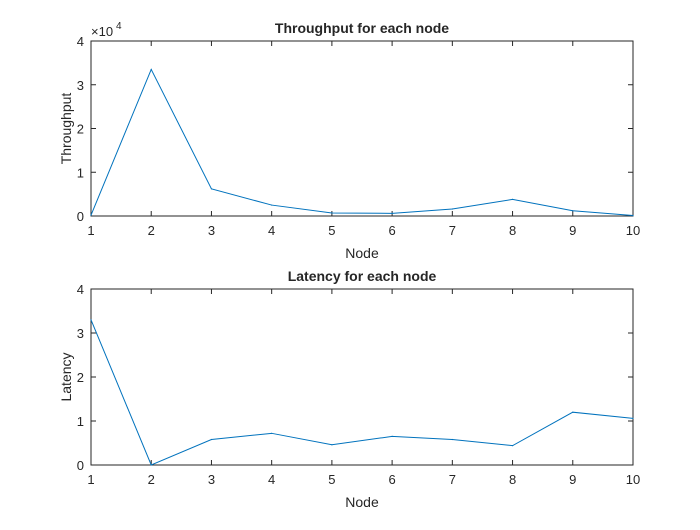 Image resolution: width=700 pixels, height=530 pixels. What do you see at coordinates (362, 502) in the screenshot?
I see `latency-x-axis-label: Node` at bounding box center [362, 502].